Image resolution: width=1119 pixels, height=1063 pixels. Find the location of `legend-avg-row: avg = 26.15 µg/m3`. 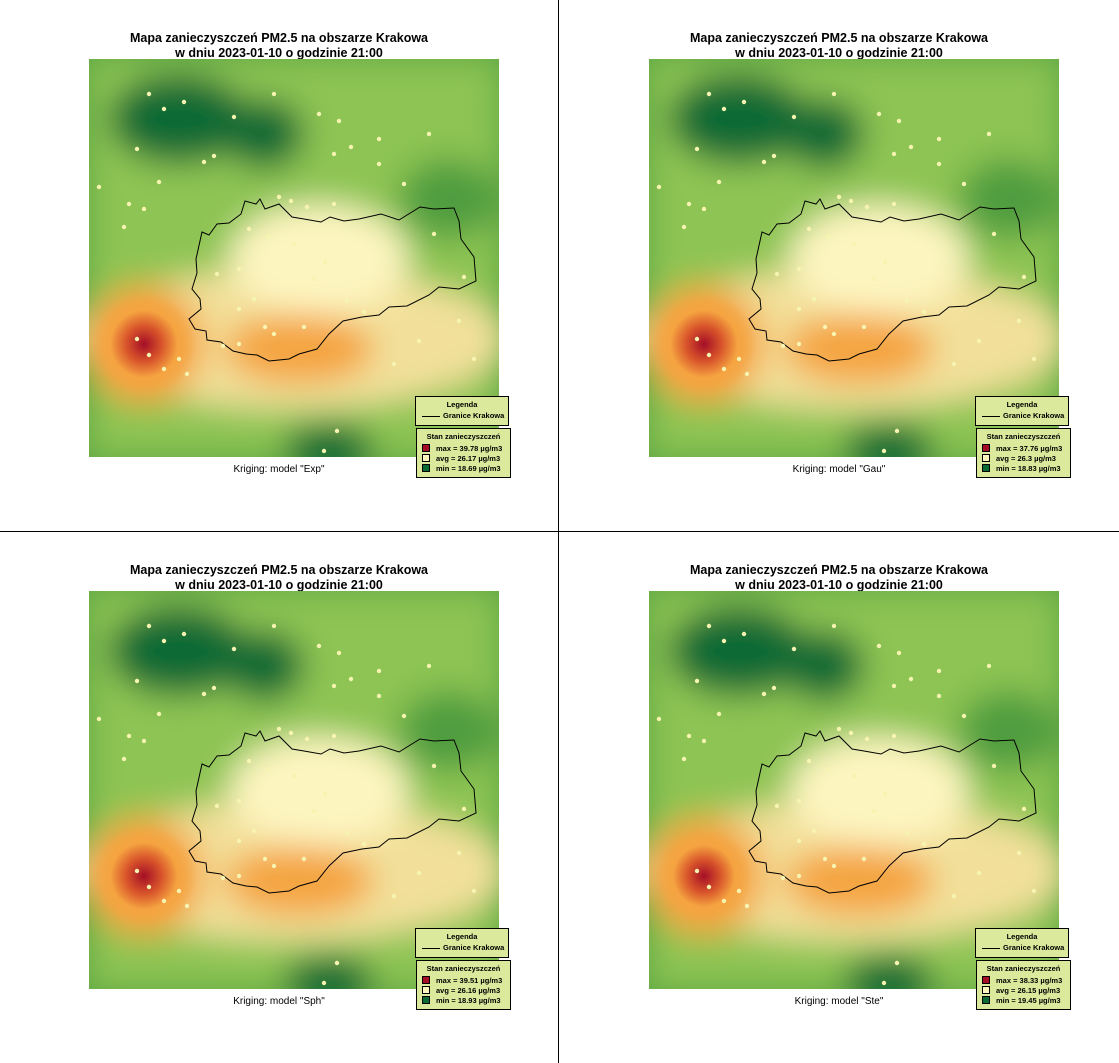

legend-avg-row: avg = 26.15 µg/m3 is located at coordinates (1021, 990).